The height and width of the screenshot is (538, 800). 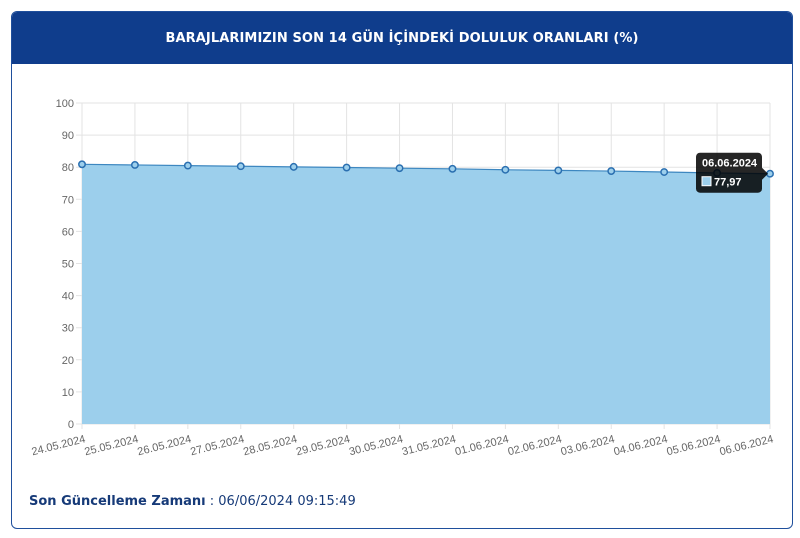 I want to click on y-tick-label: 50, so click(x=68, y=265).